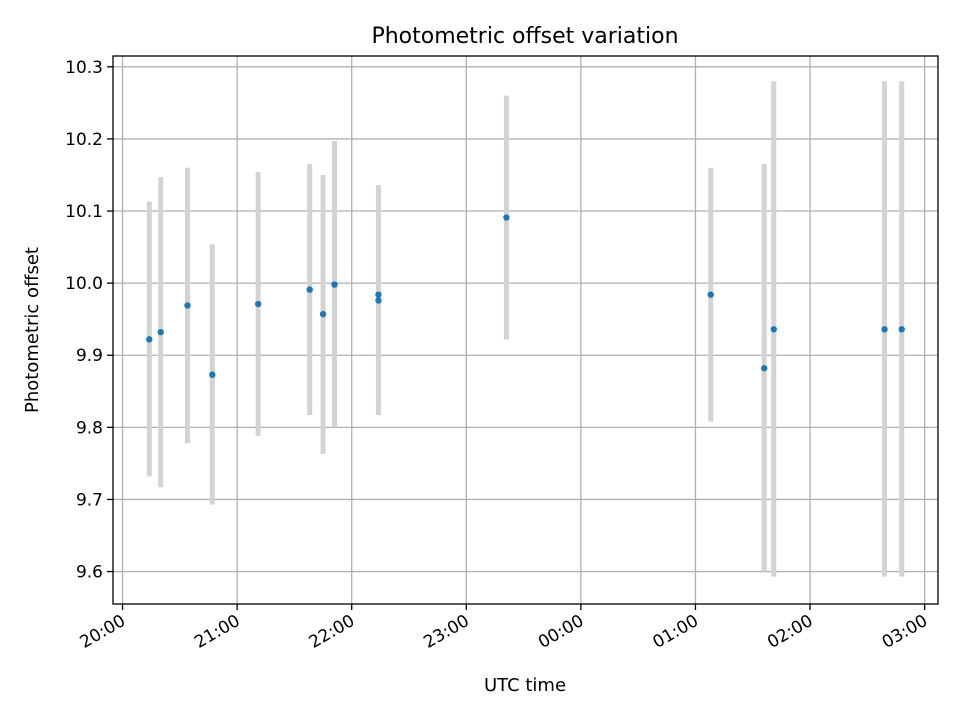  I want to click on y-tick-label: 9.9, so click(89, 356).